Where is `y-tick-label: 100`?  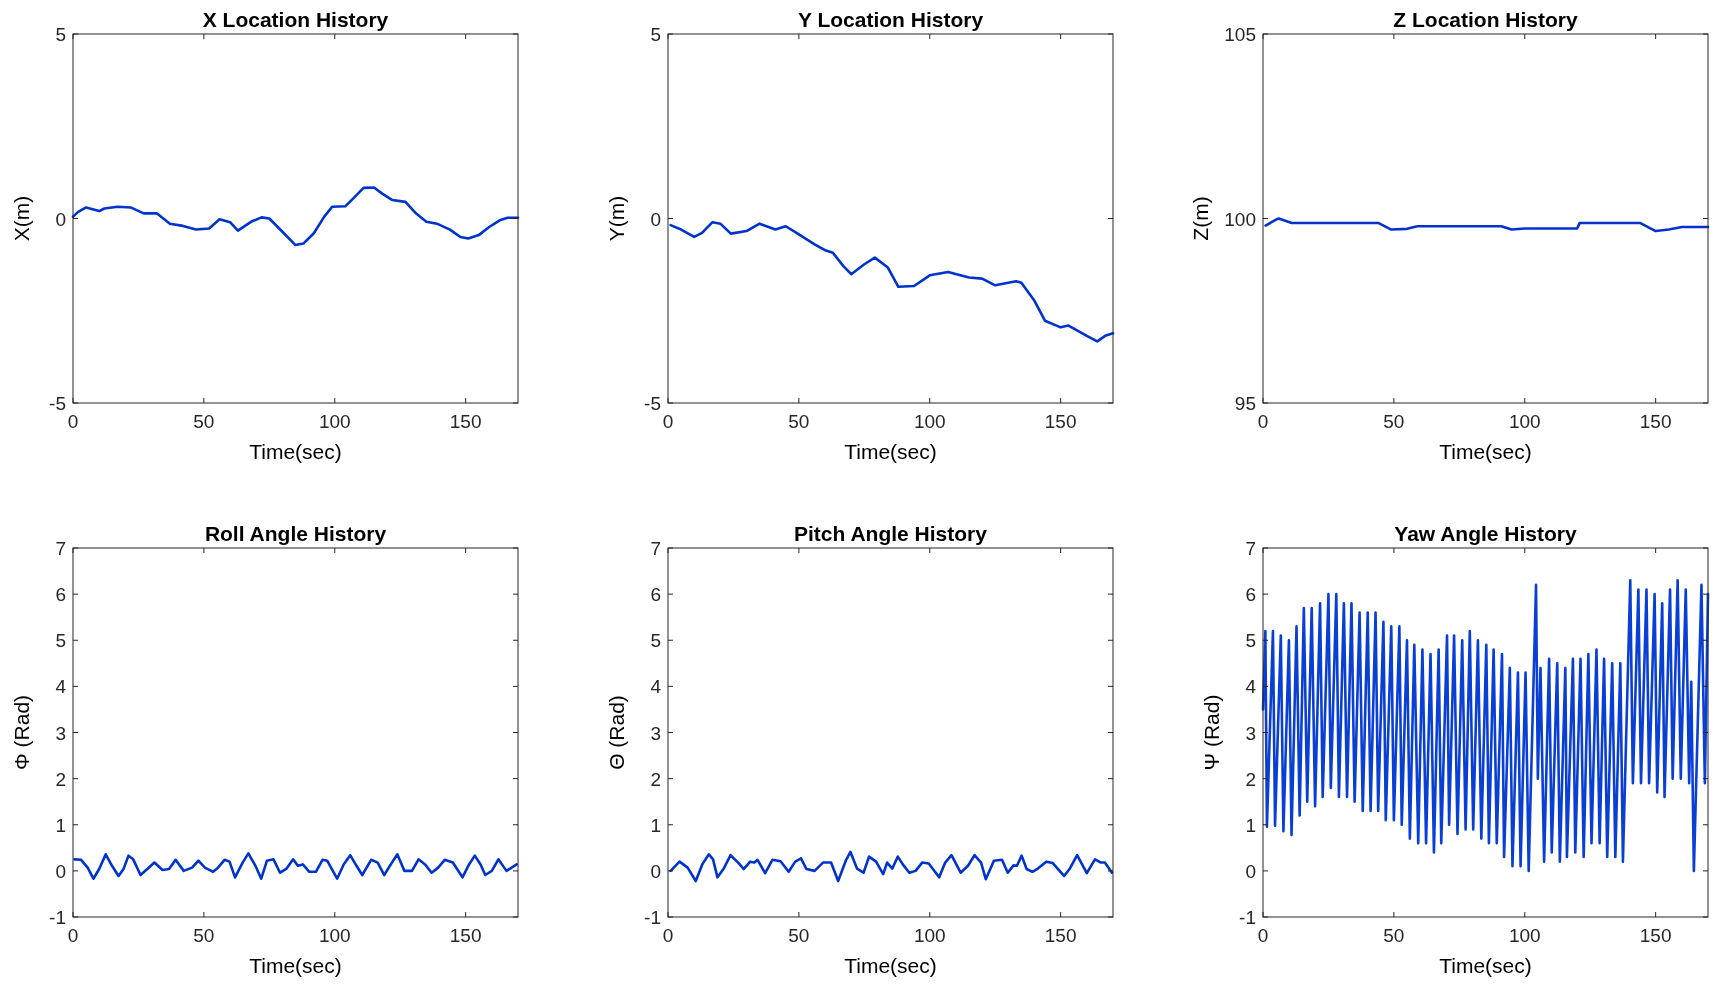
y-tick-label: 100 is located at coordinates (1240, 219).